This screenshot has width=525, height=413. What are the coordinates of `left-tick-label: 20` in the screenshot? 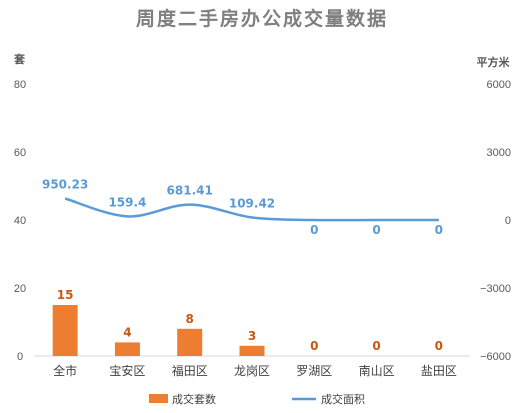 It's located at (20, 289).